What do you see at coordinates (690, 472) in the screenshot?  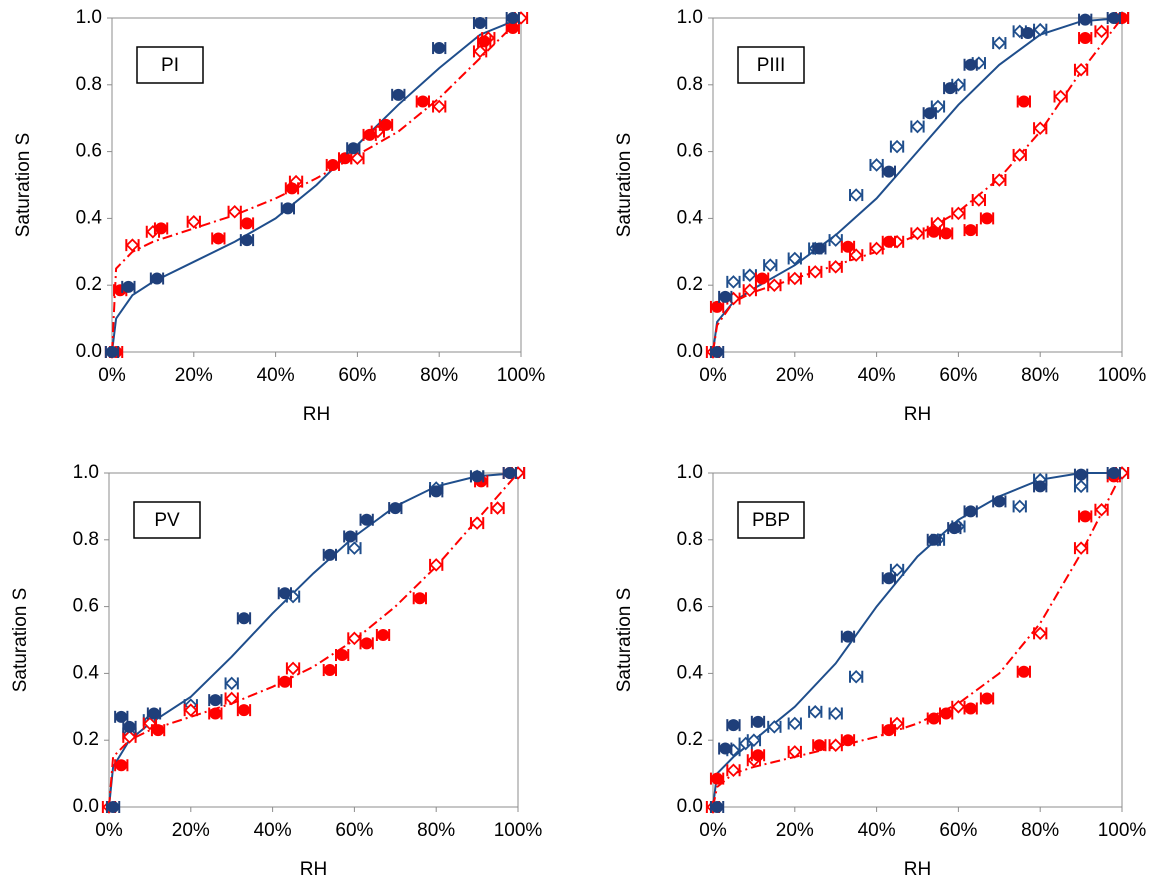 I see `y-tick-label: 1.0` at bounding box center [690, 472].